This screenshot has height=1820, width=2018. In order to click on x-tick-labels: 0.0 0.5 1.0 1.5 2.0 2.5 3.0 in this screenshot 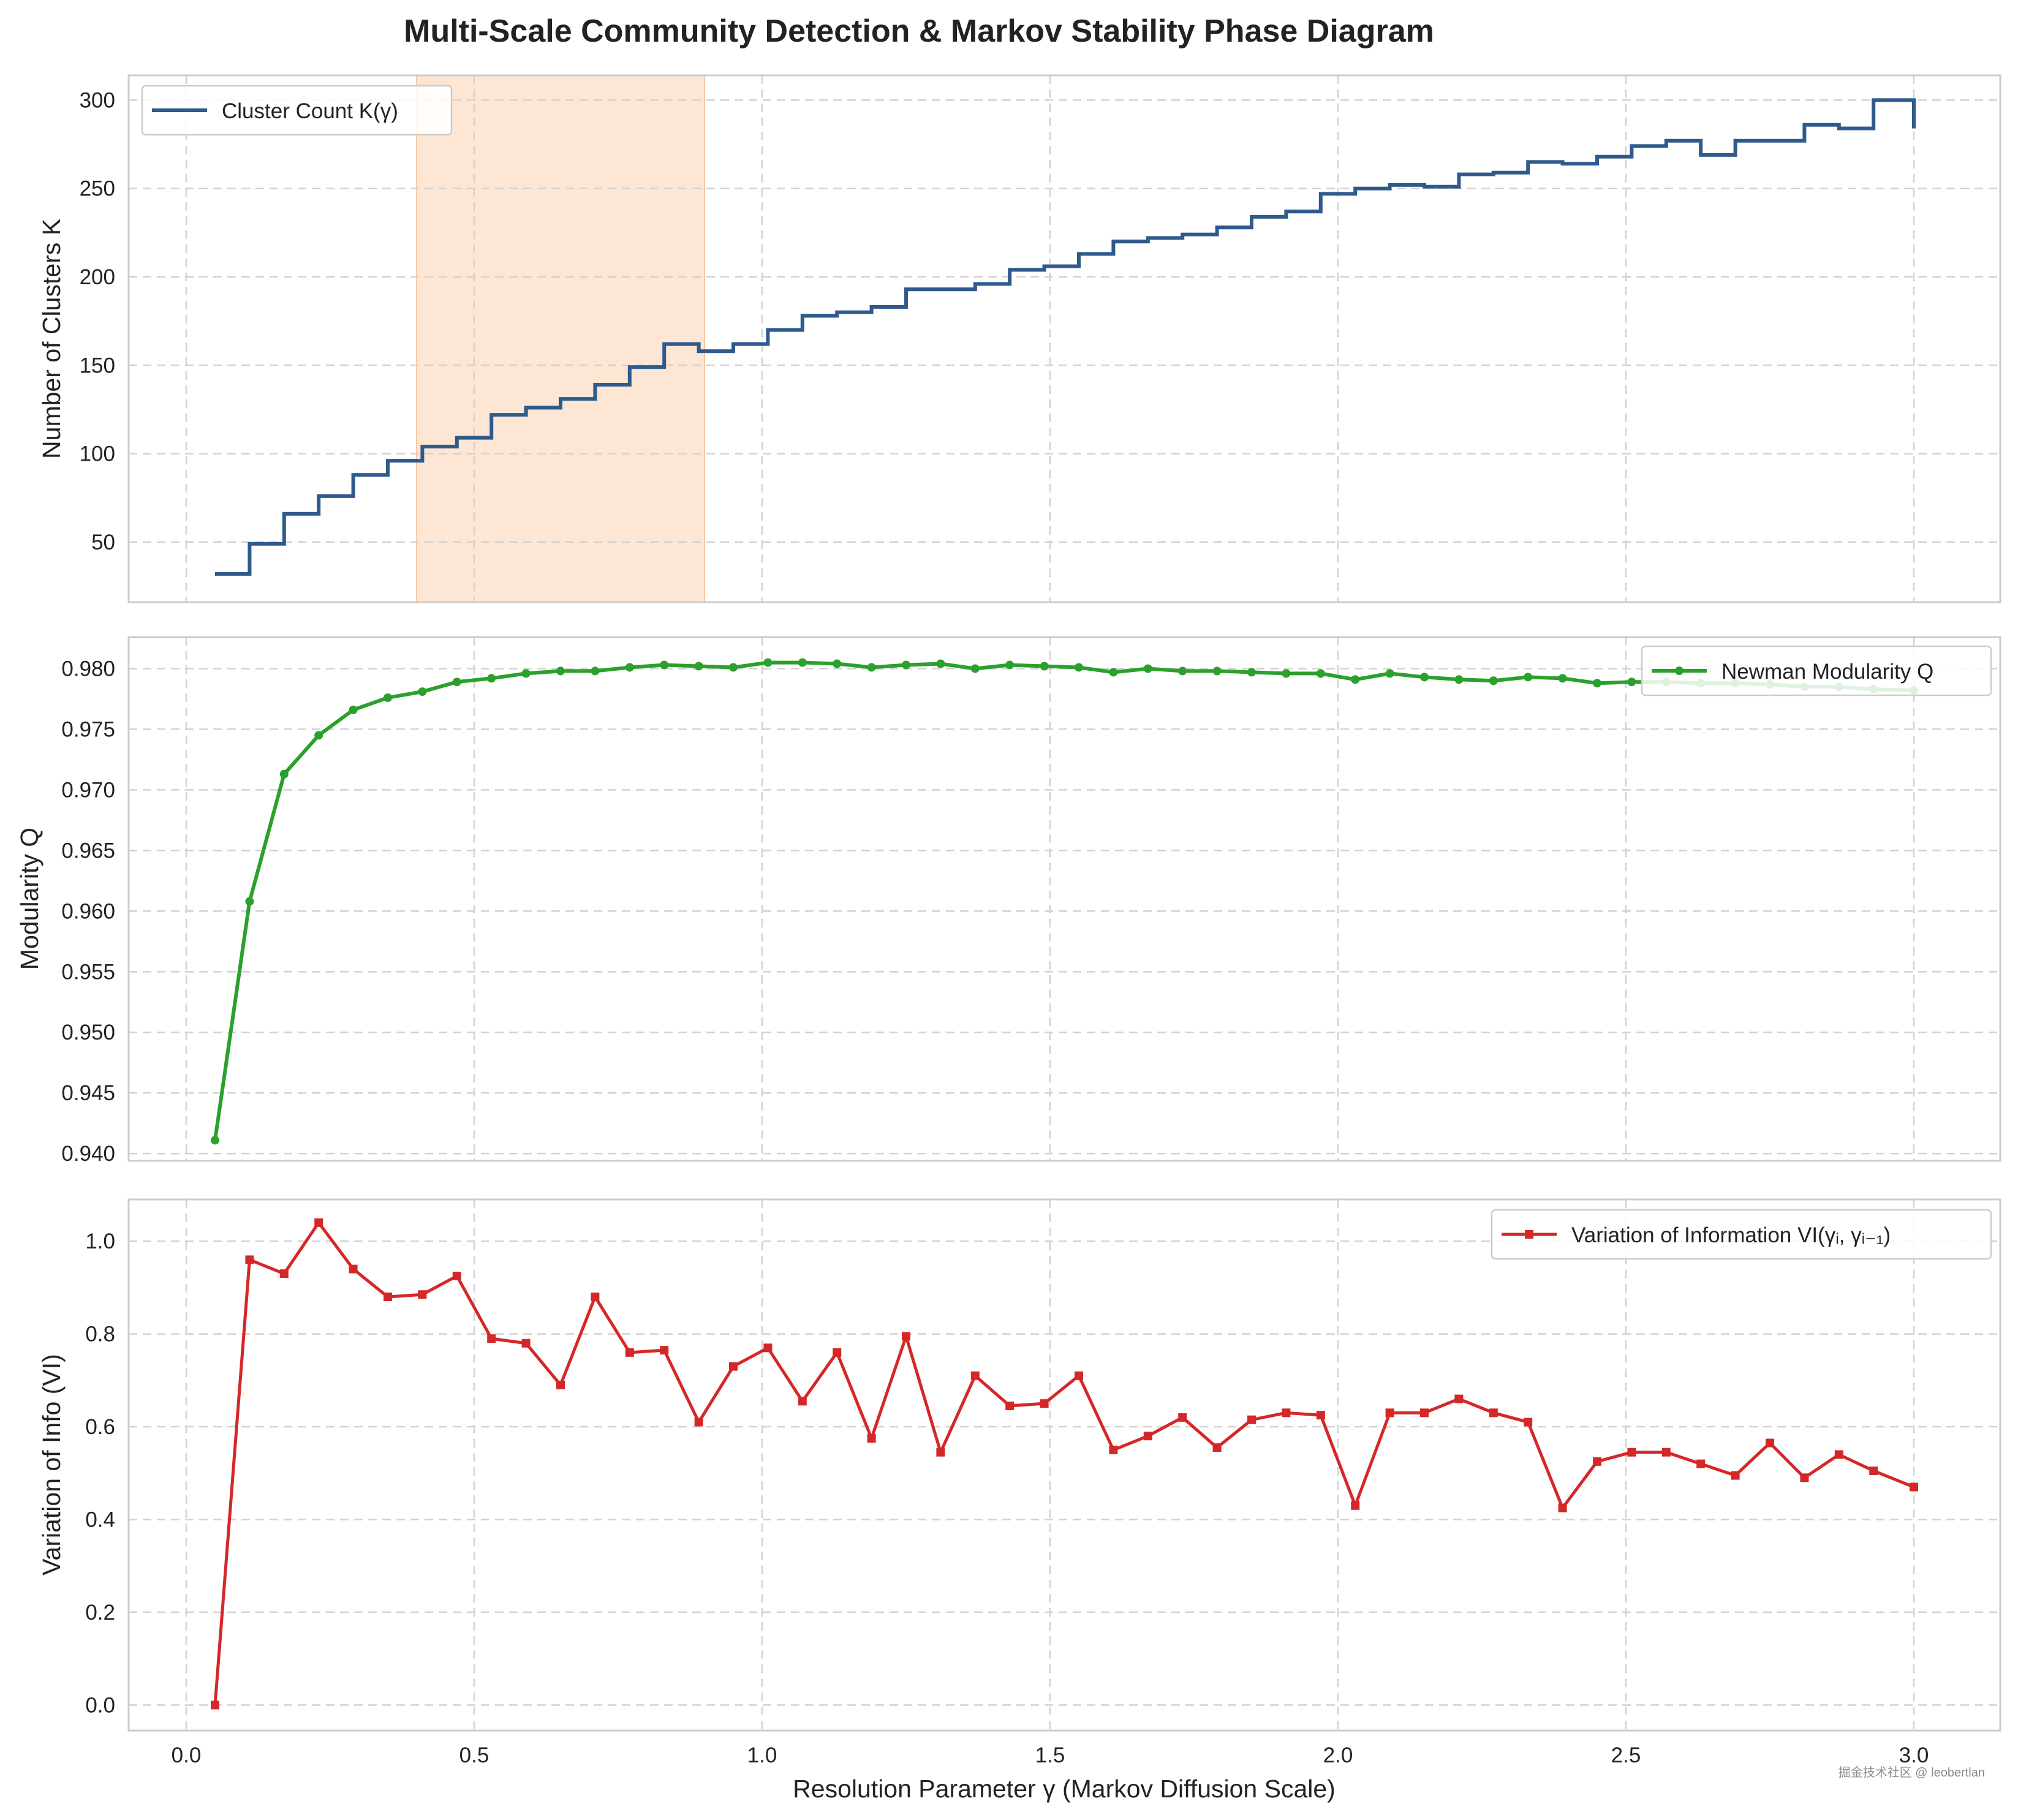, I will do `click(1050, 1755)`.